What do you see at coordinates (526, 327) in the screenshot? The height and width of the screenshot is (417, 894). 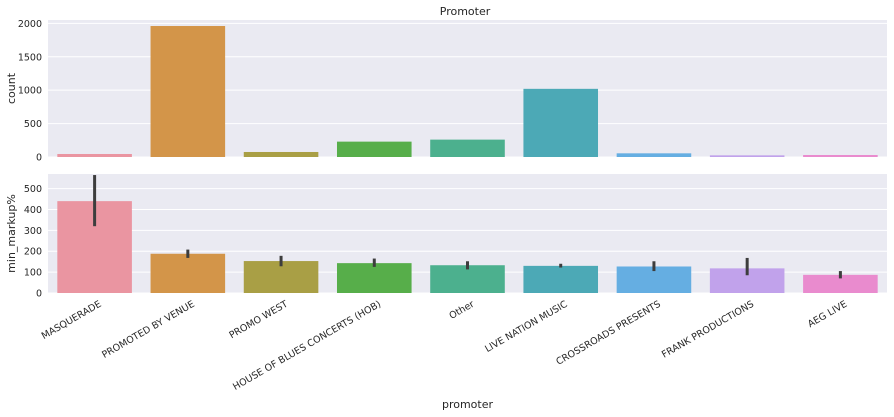 I see `x-tick-label: LIVE NATION MUSIC` at bounding box center [526, 327].